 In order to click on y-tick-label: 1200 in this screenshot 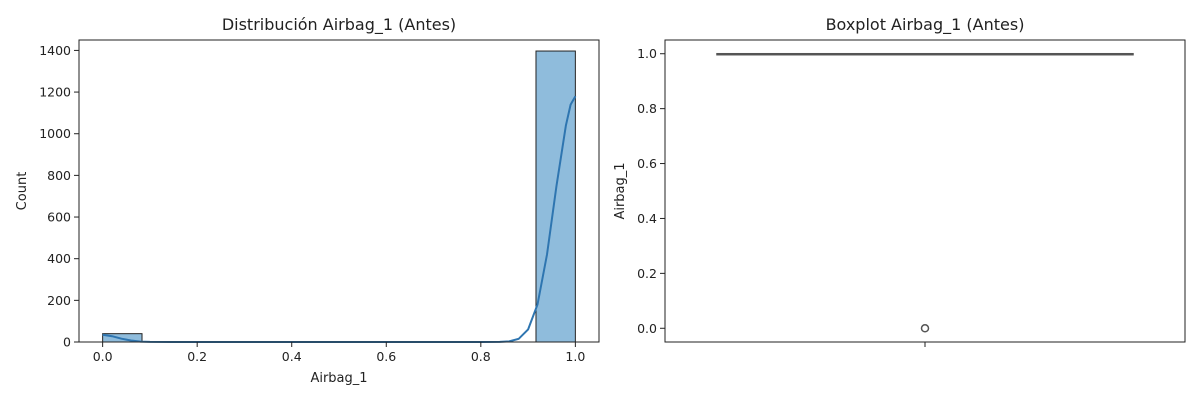, I will do `click(55, 92)`.